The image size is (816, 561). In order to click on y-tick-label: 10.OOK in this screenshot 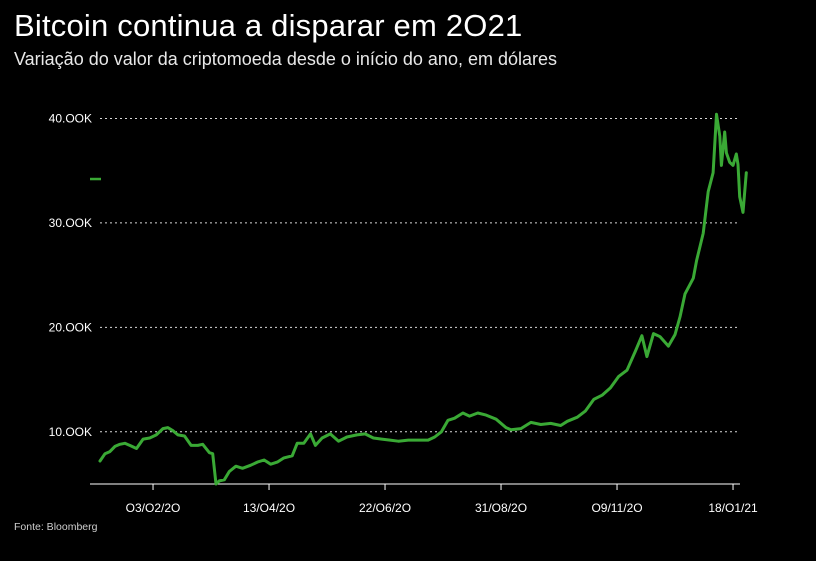, I will do `click(70, 432)`.